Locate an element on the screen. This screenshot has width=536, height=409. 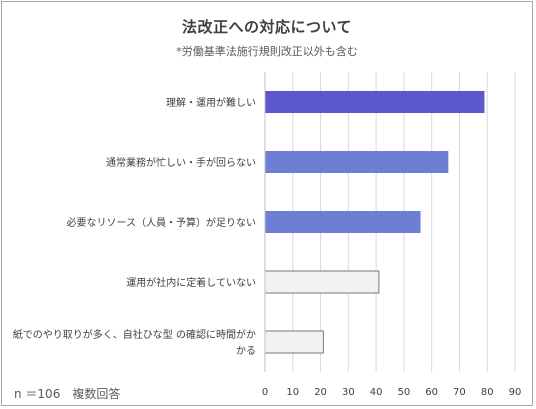
x-tick-label: 0 is located at coordinates (265, 392).